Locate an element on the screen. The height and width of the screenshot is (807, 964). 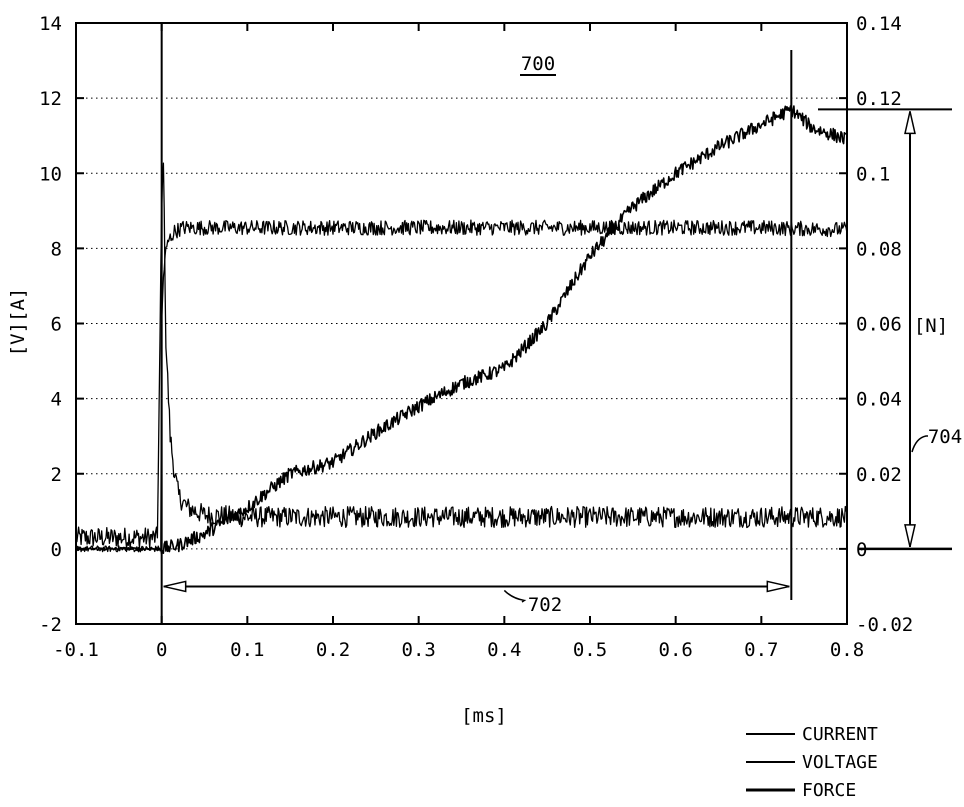
duration-arrow-head-left is located at coordinates (175, 586).